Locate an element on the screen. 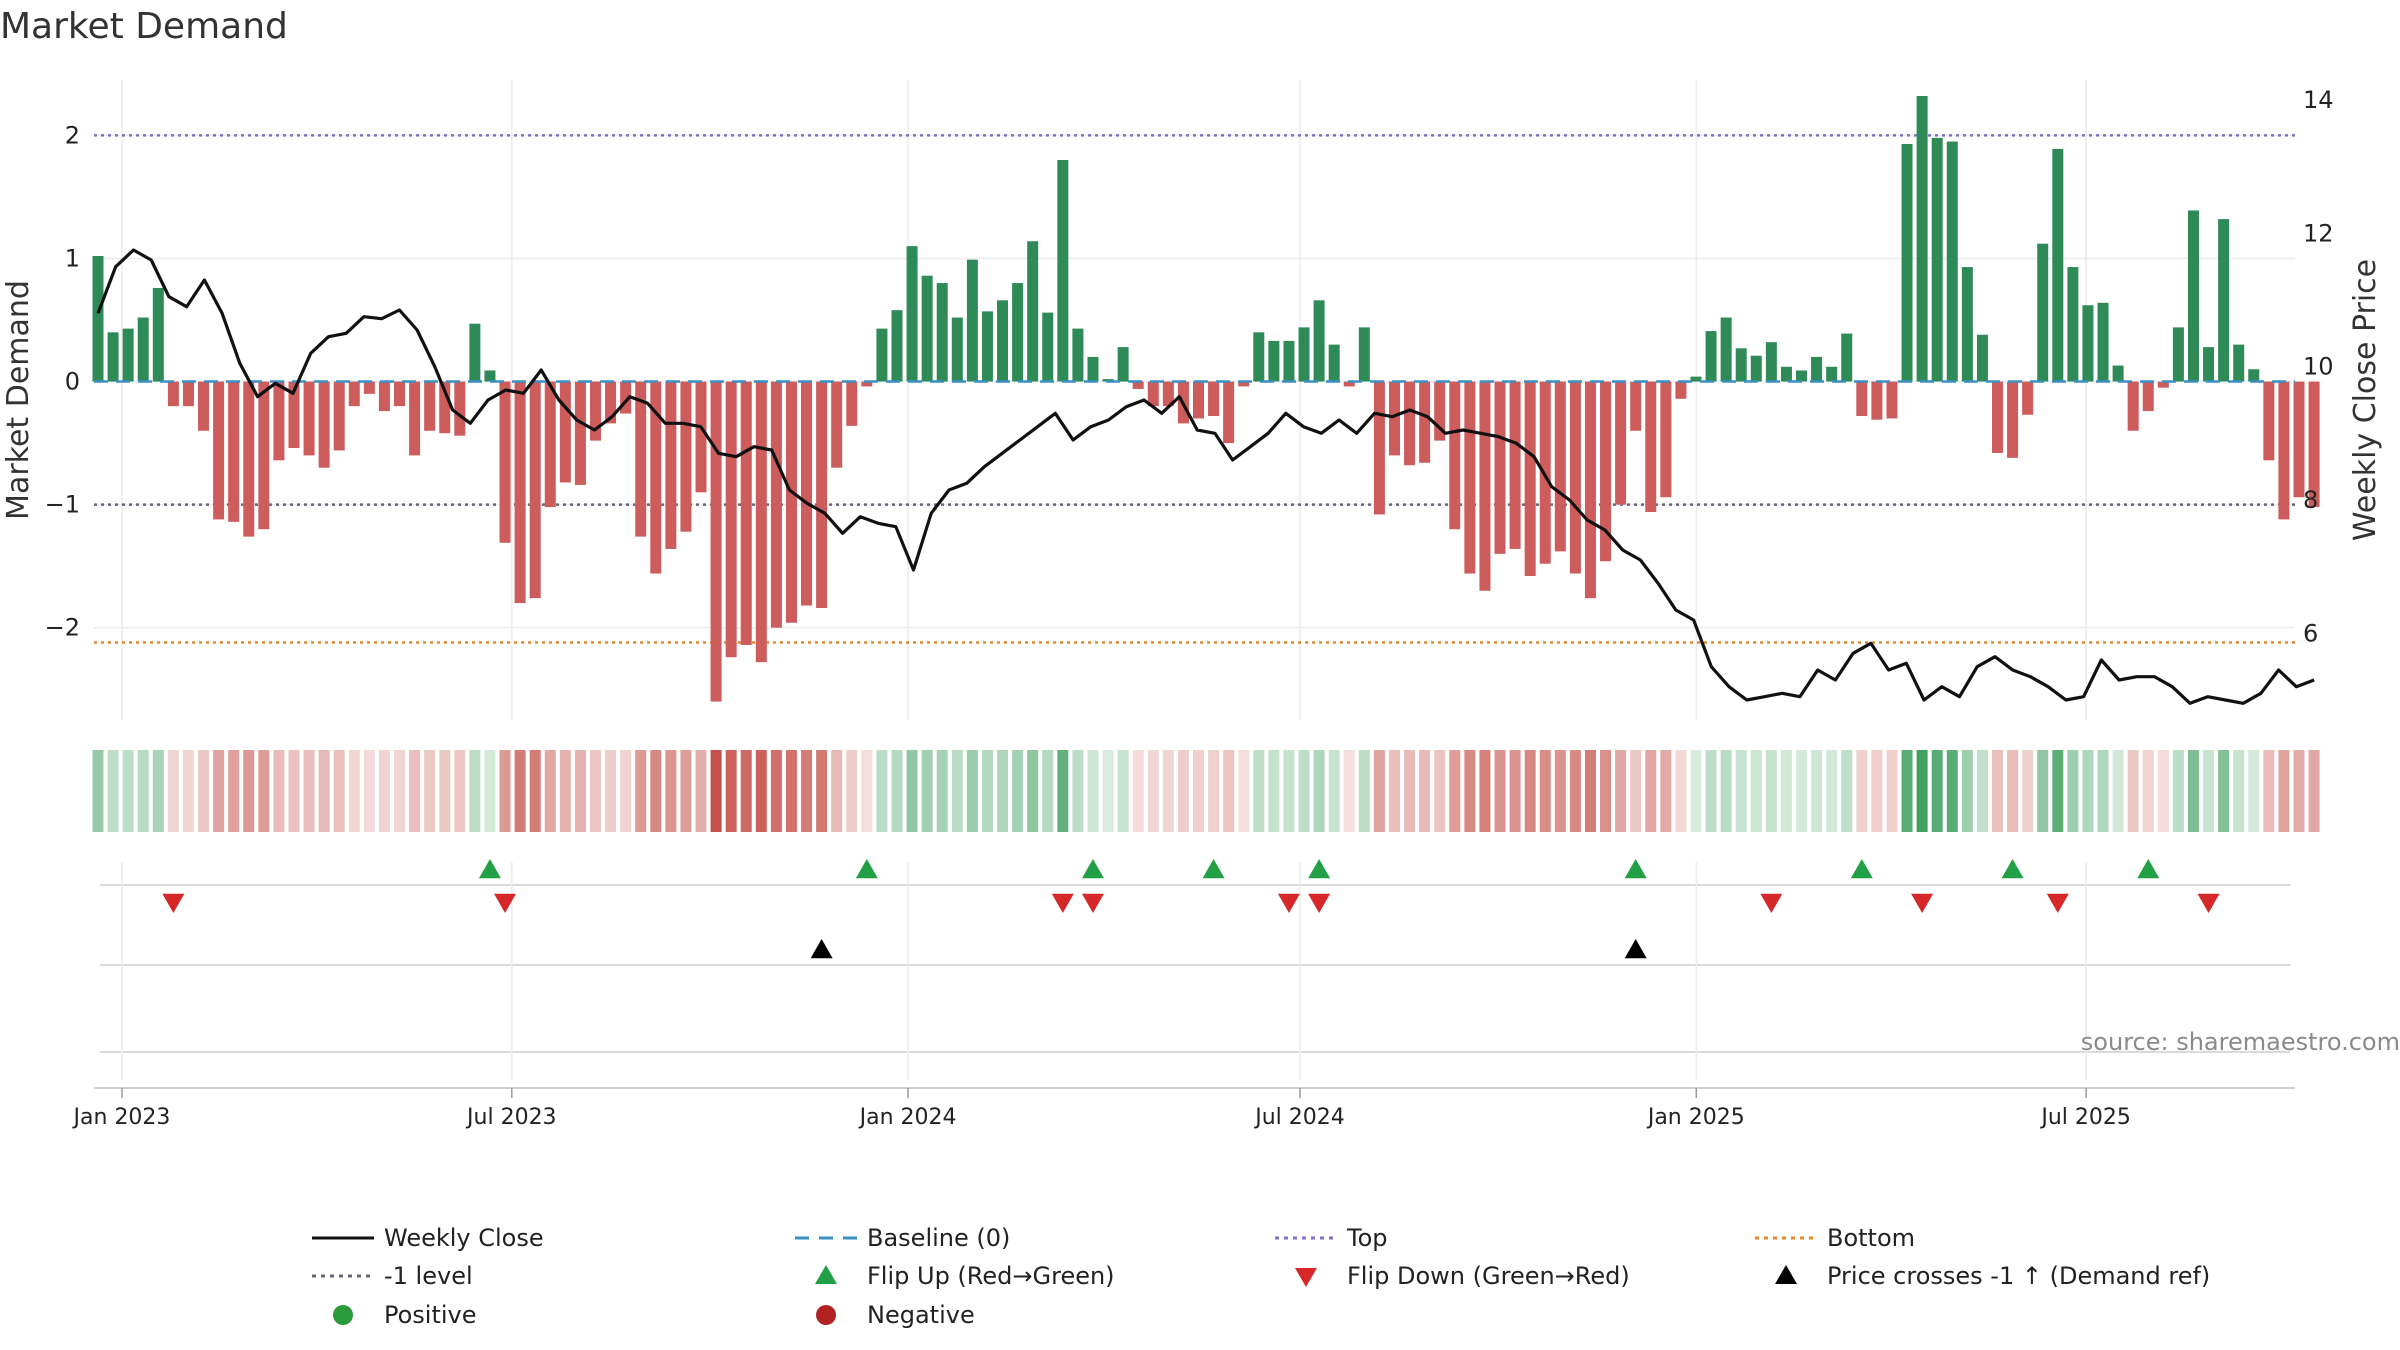 The image size is (2400, 1350). left-tick-label: 0 is located at coordinates (72, 382).